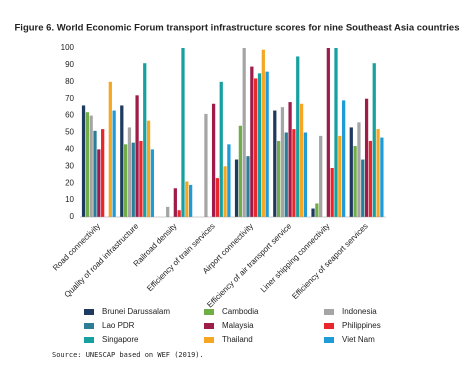  What do you see at coordinates (69, 199) in the screenshot?
I see `y-tick-label: 10` at bounding box center [69, 199].